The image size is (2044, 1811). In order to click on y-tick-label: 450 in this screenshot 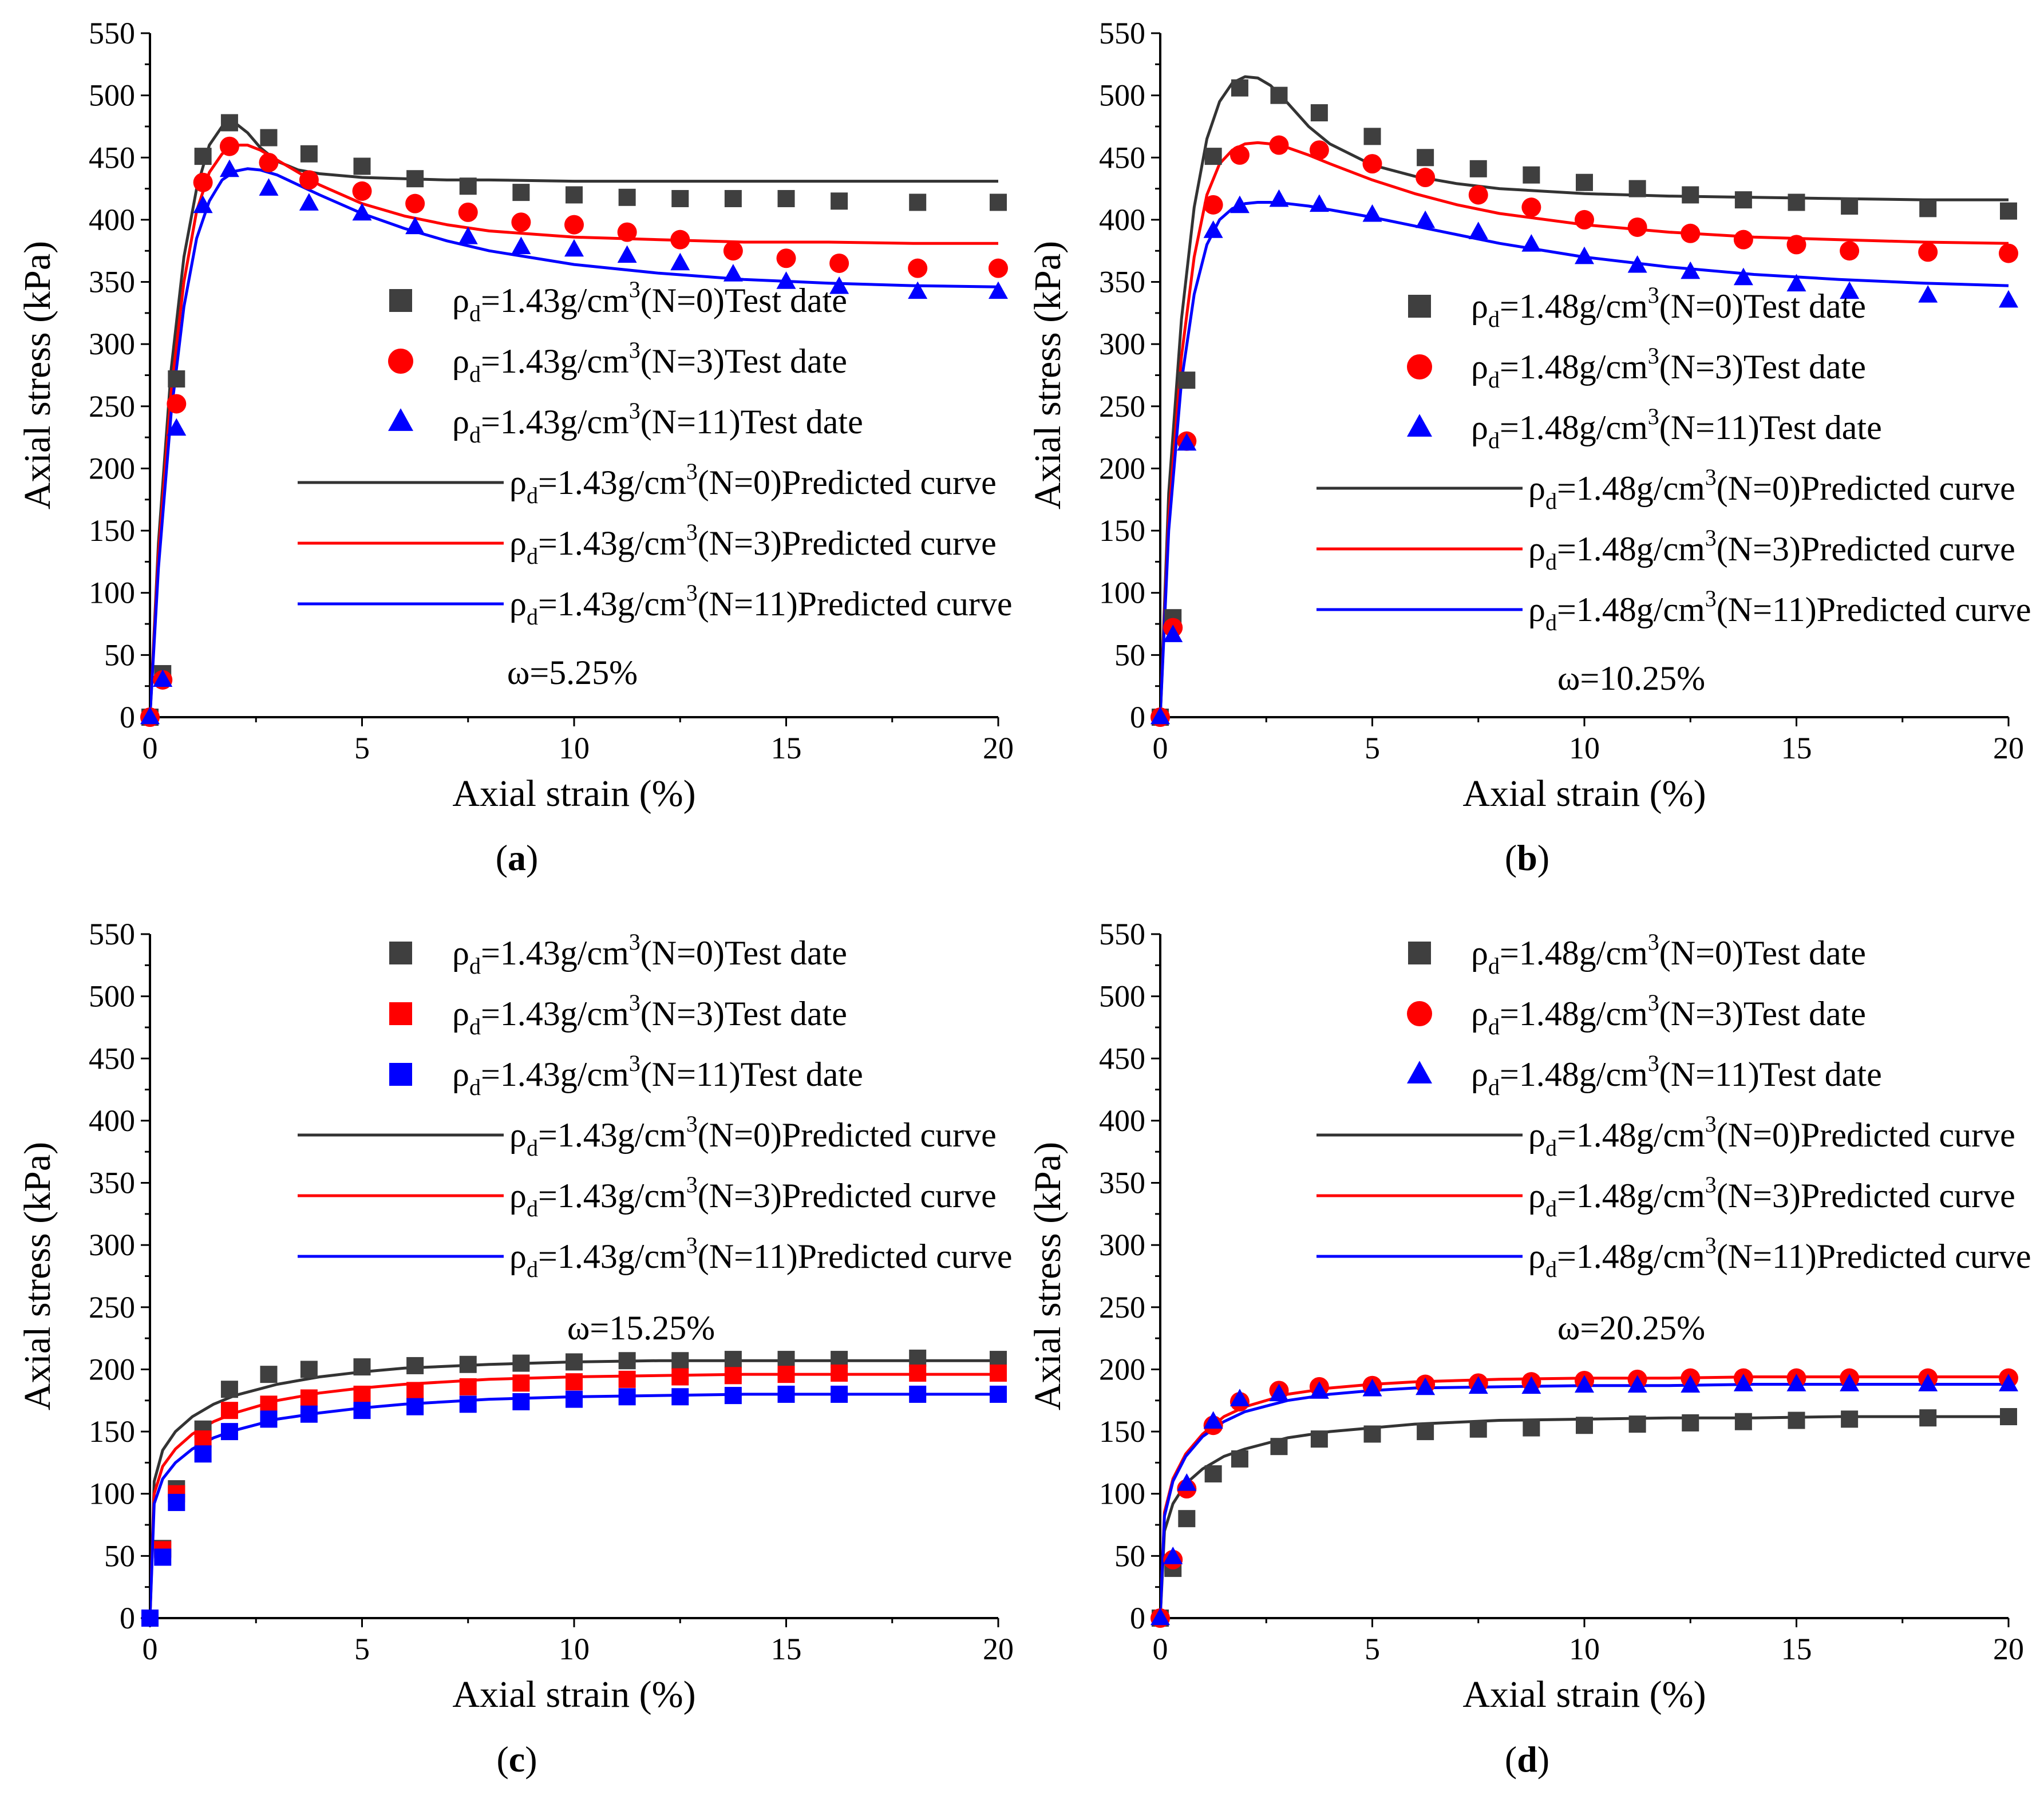, I will do `click(112, 1058)`.